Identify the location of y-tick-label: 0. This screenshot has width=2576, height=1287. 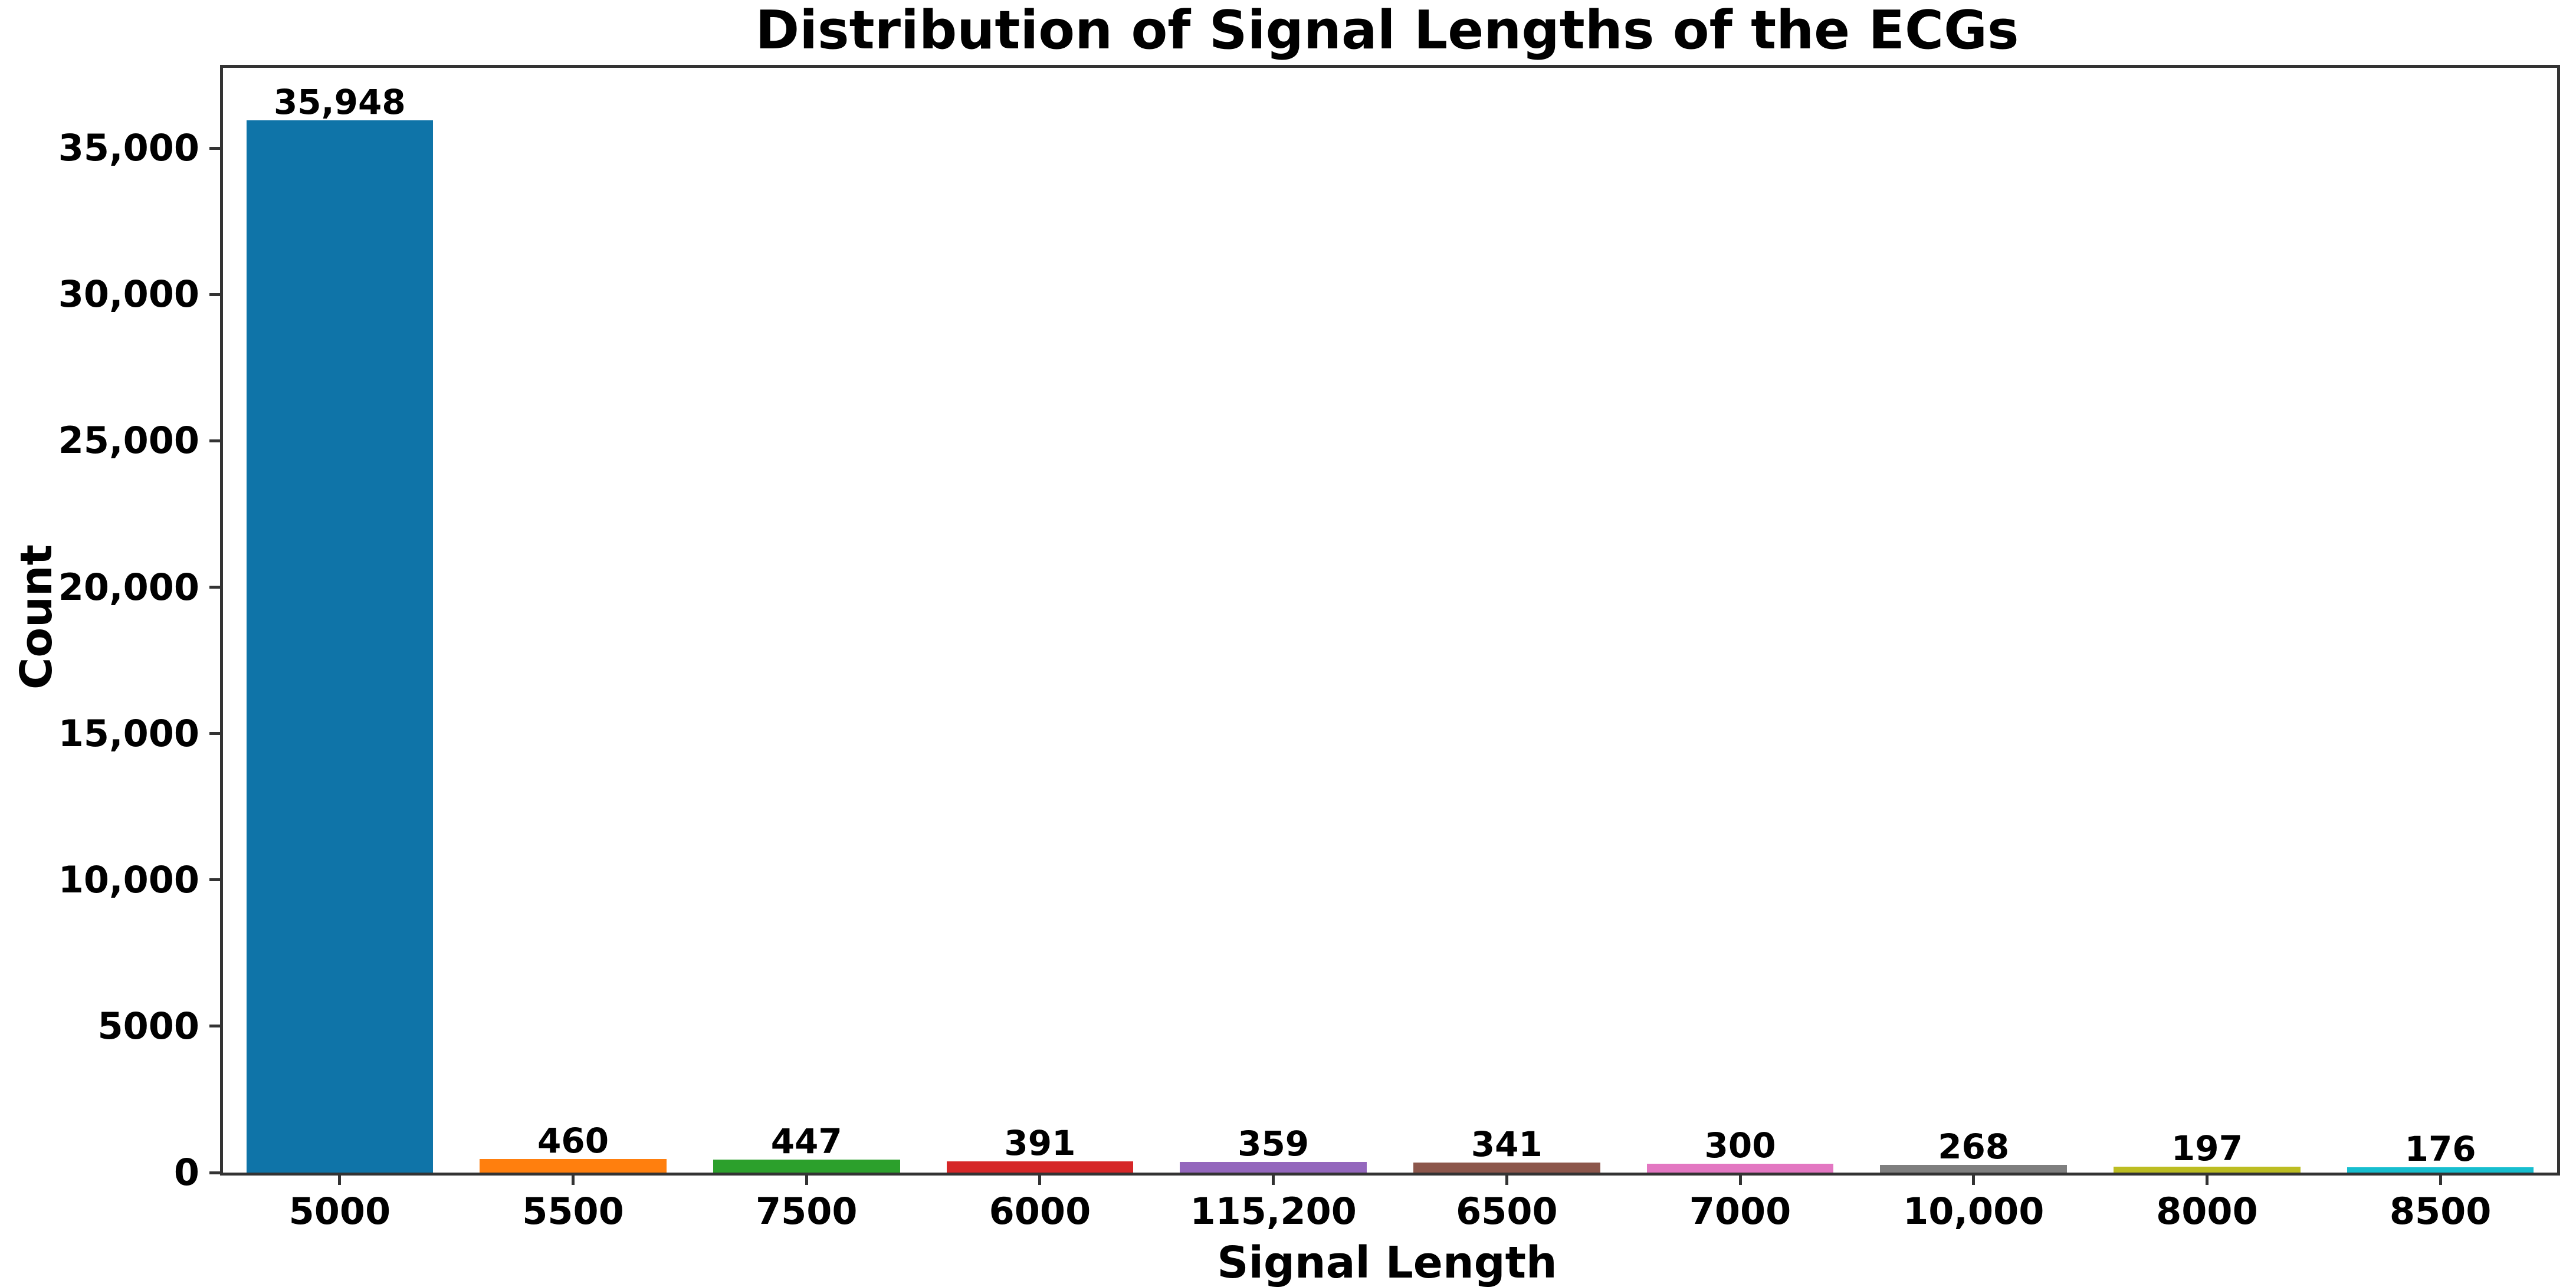
(186, 1172).